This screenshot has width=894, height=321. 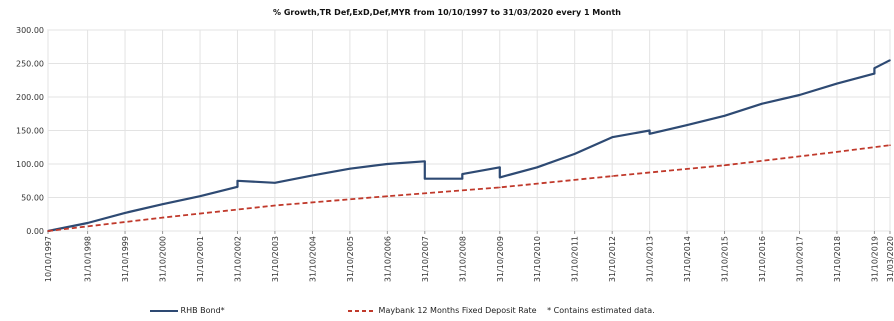 What do you see at coordinates (457, 310) in the screenshot?
I see `legend-label-maybank: Maybank 12 Months Fixed Deposit Rate` at bounding box center [457, 310].